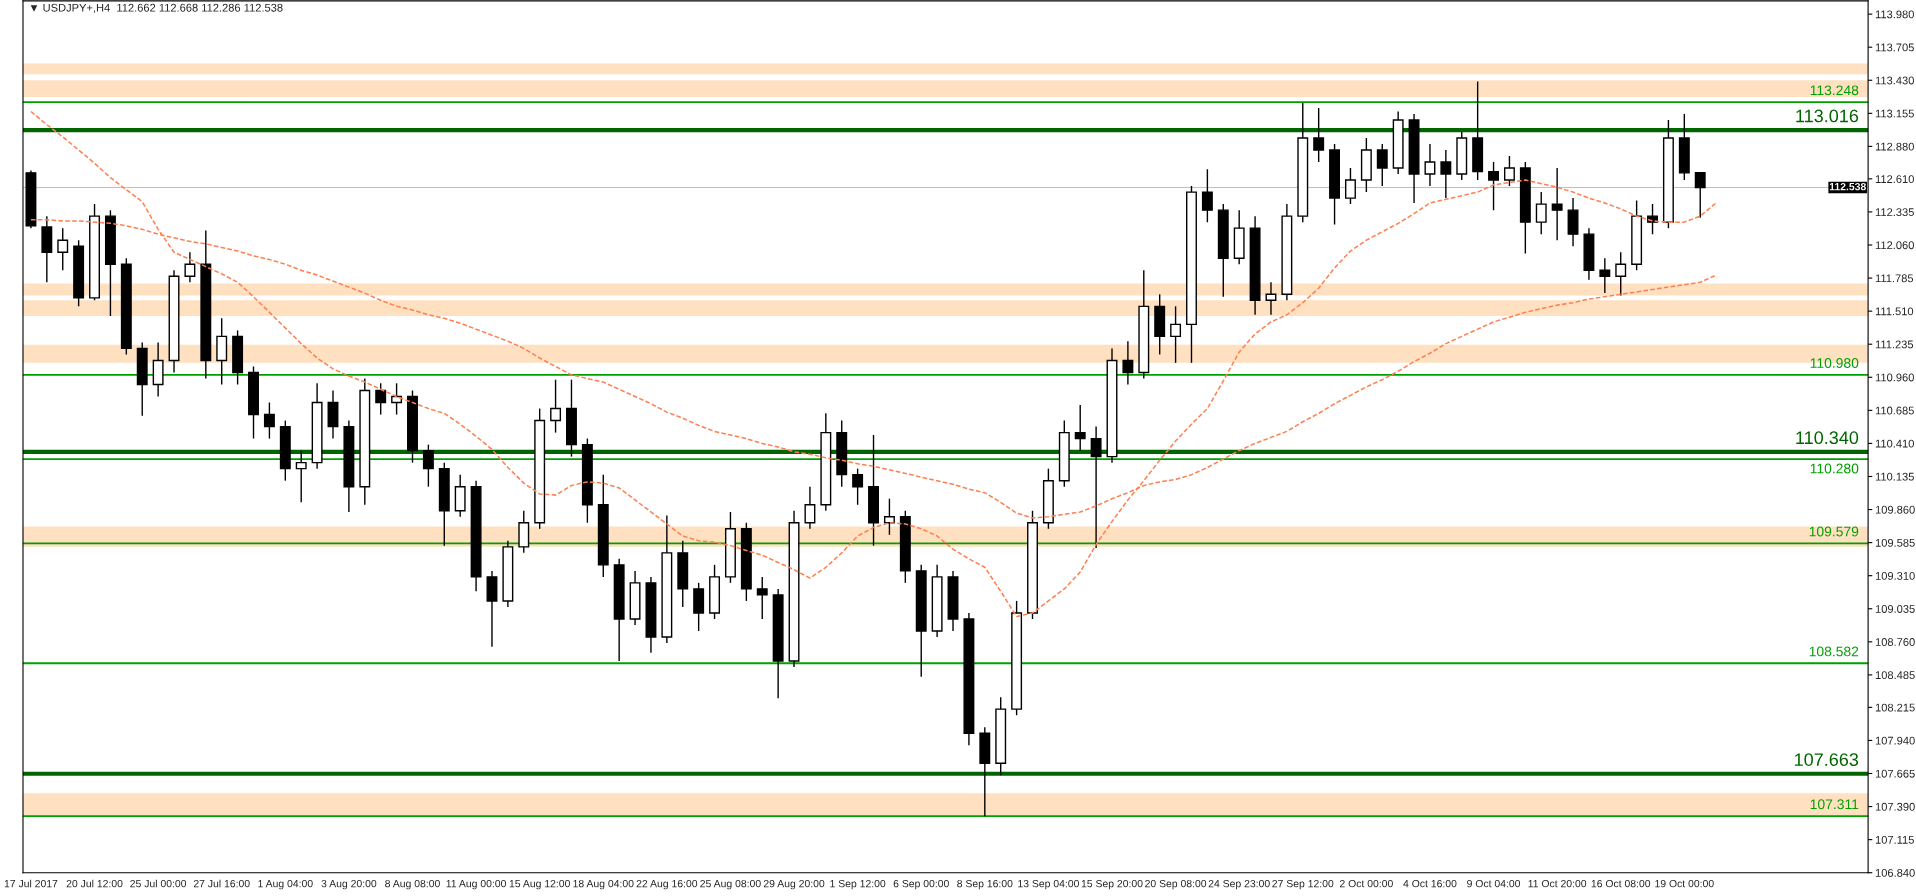  Describe the element at coordinates (1894, 80) in the screenshot. I see `y-tick-label: 113.430` at that location.